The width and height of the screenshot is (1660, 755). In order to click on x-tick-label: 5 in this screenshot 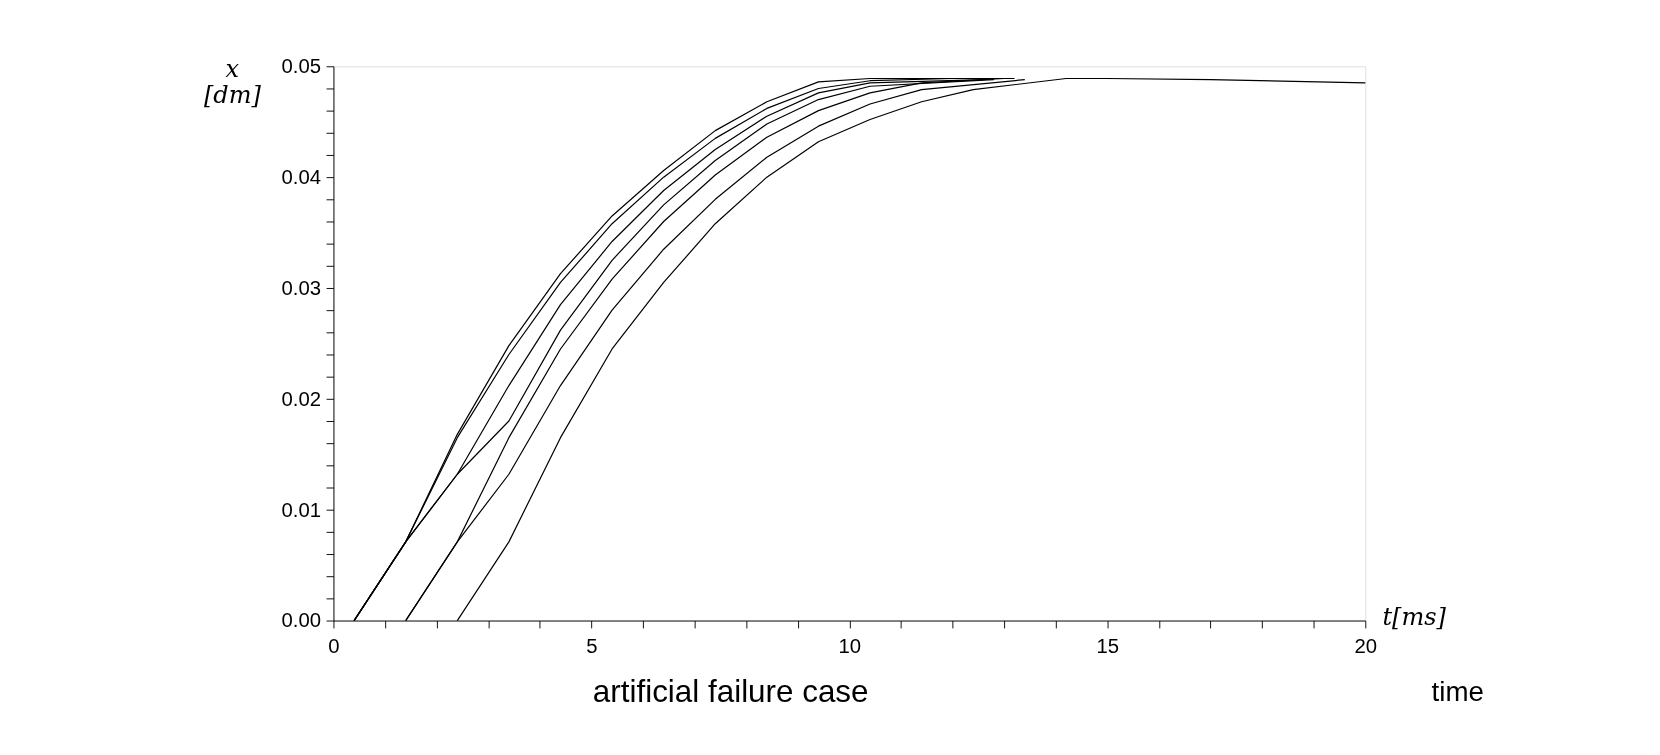, I will do `click(592, 646)`.